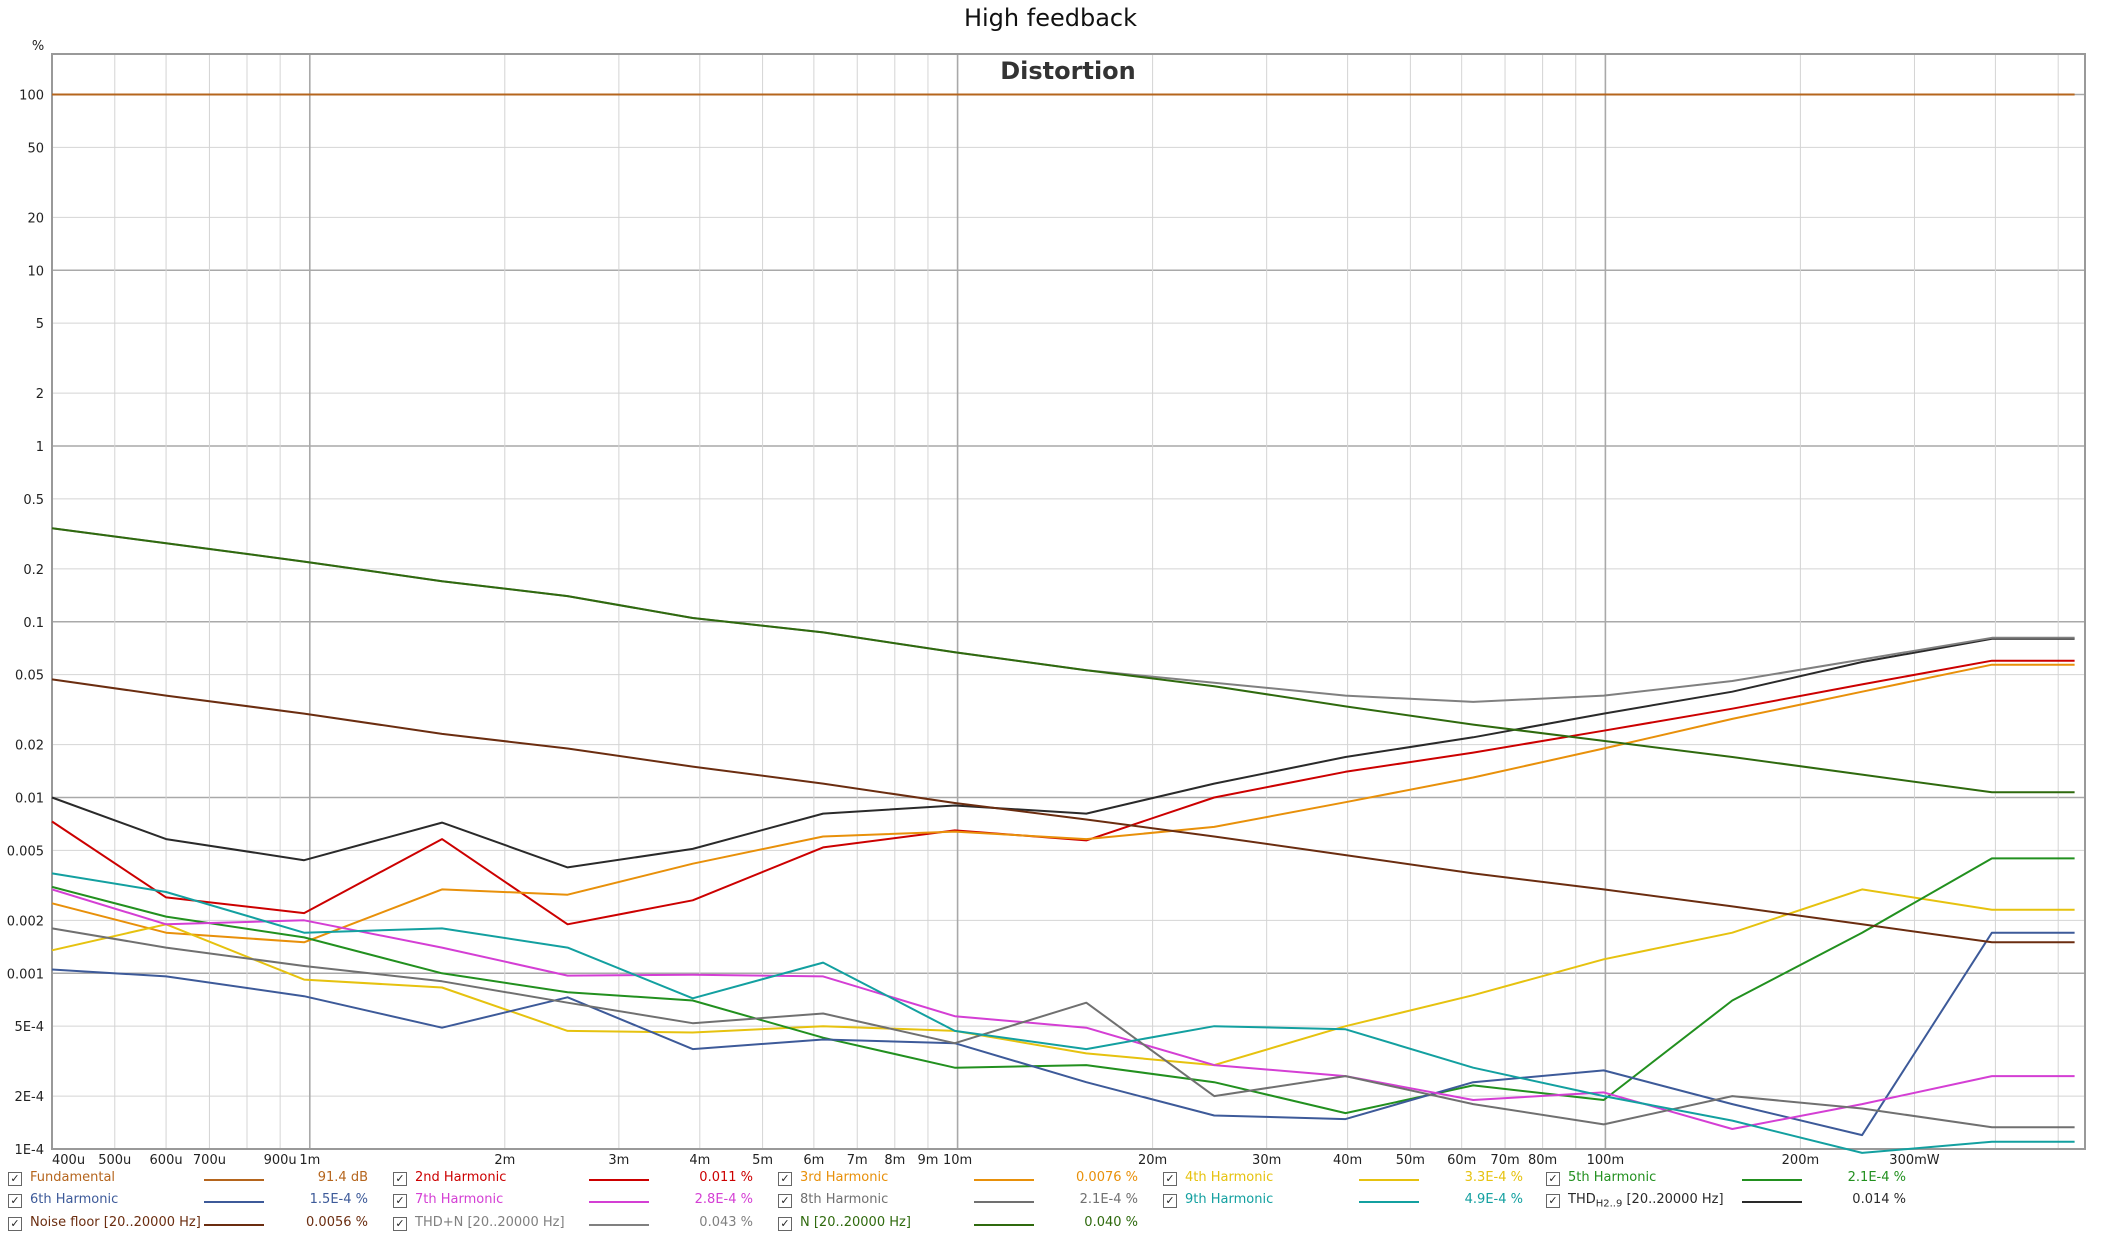 This screenshot has width=2101, height=1243. I want to click on y-tick-label: 0.001, so click(25, 974).